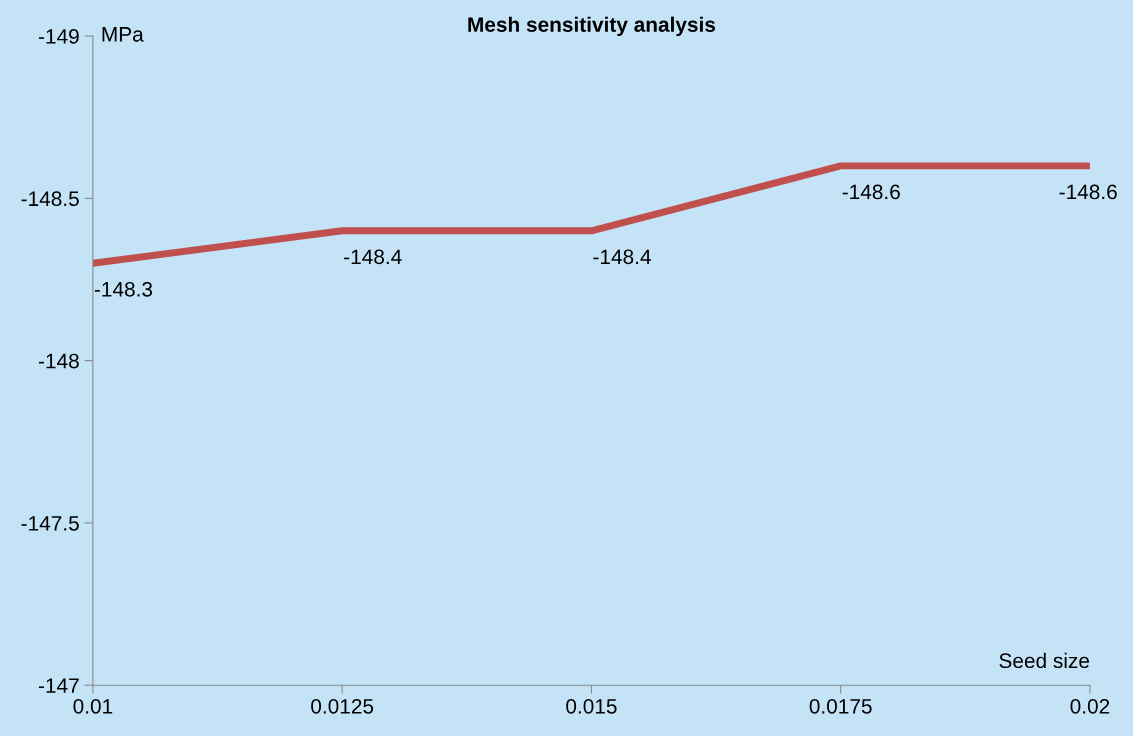 The image size is (1133, 736). Describe the element at coordinates (58, 361) in the screenshot. I see `y-tick-label: -148` at that location.